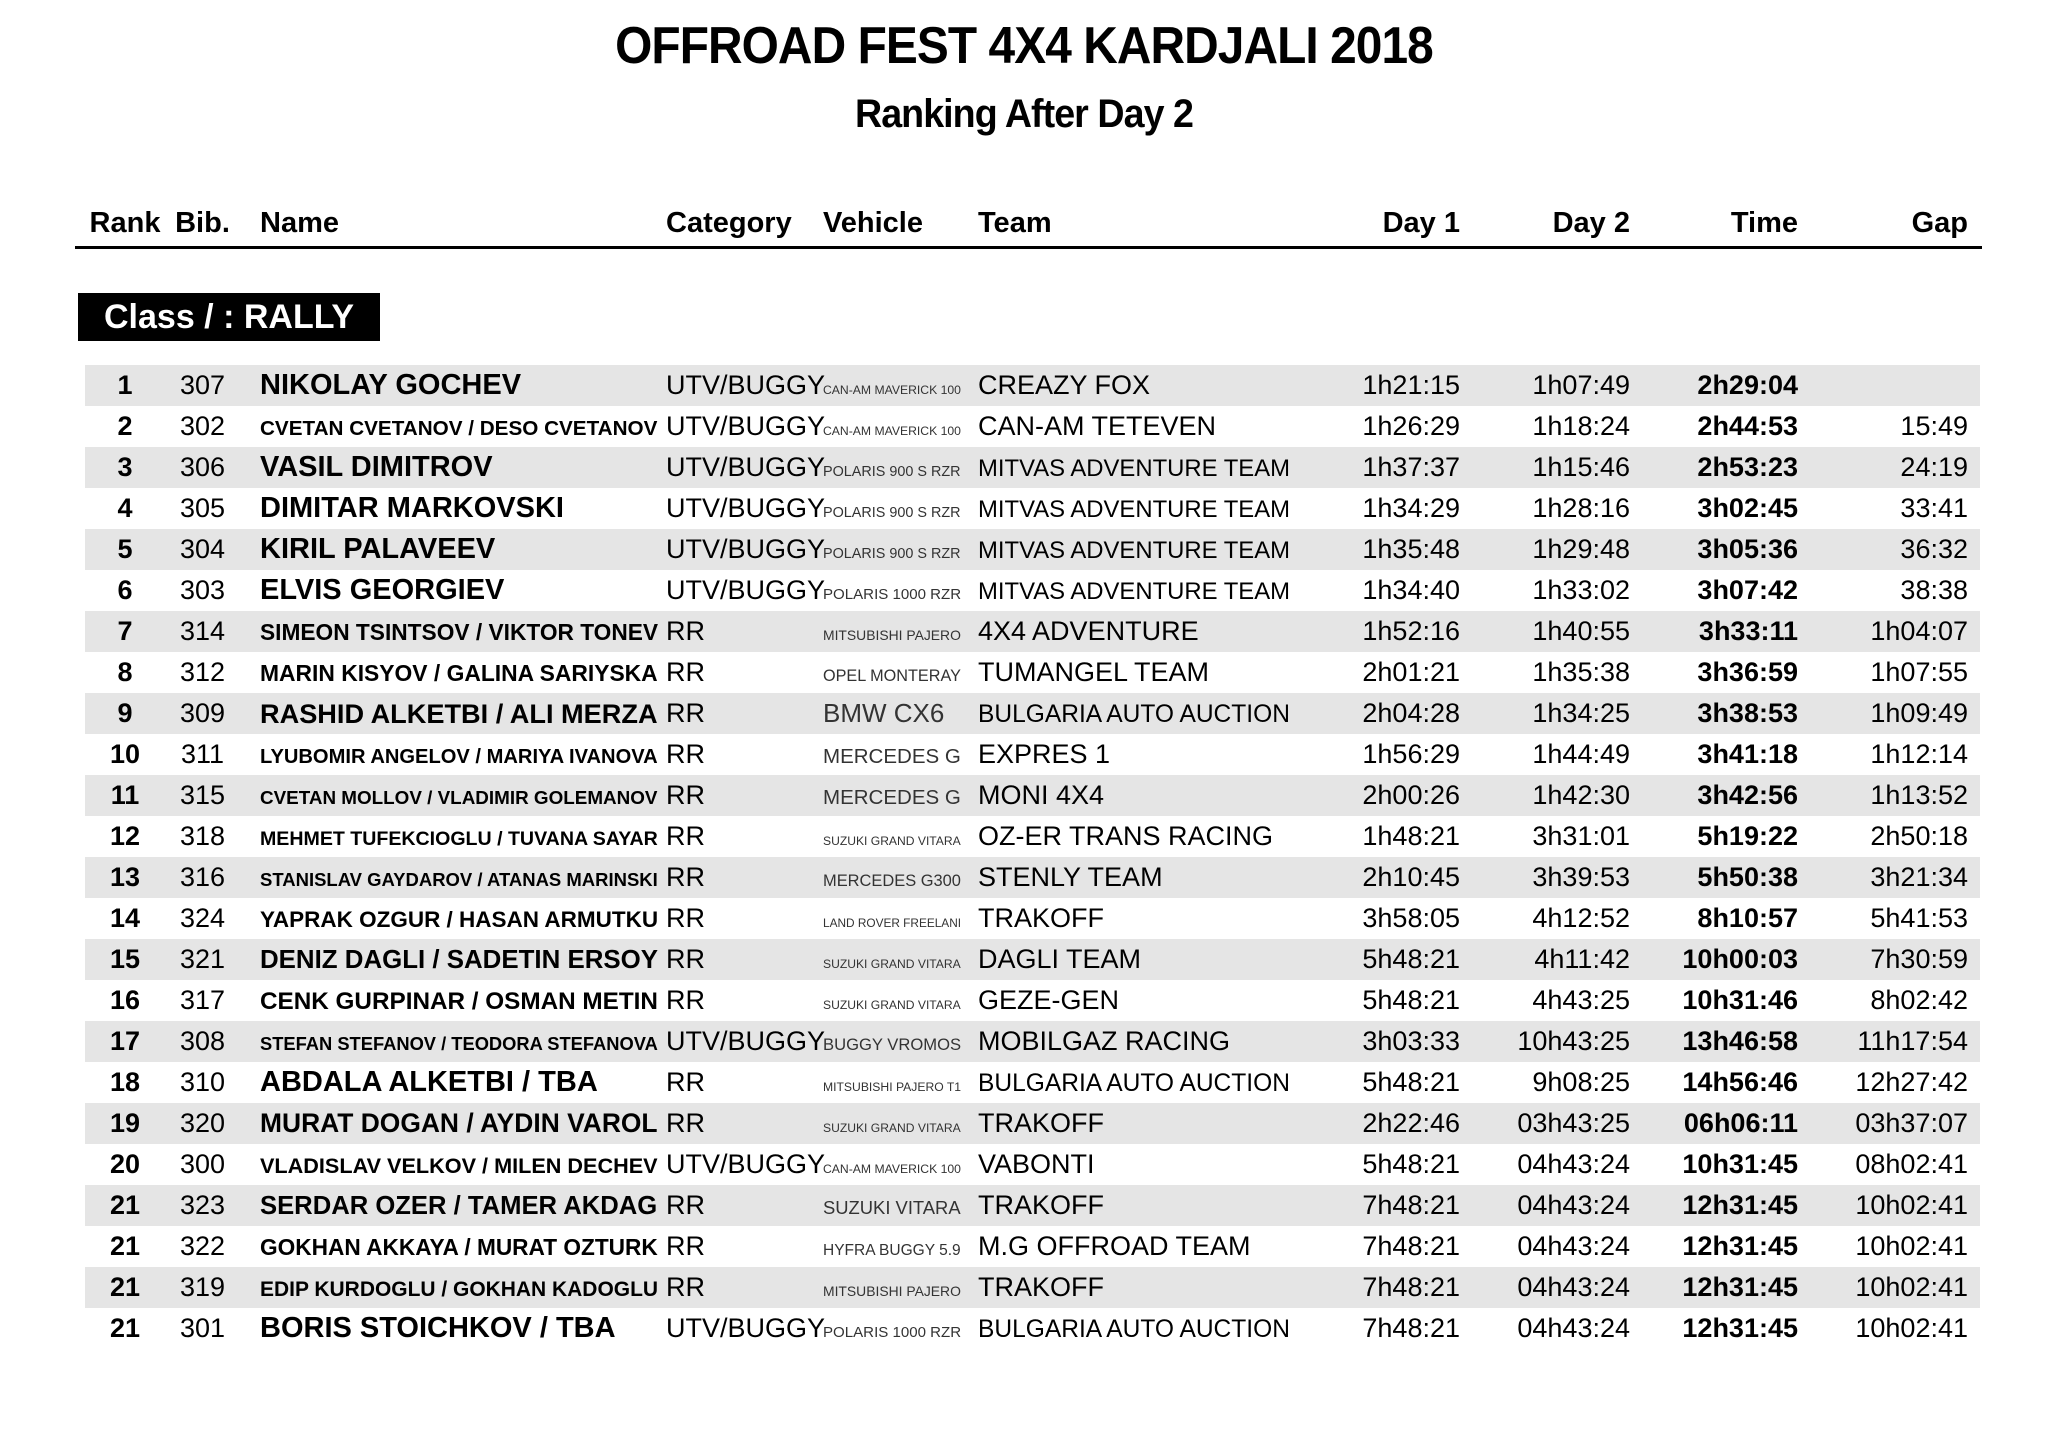  What do you see at coordinates (1411, 1205) in the screenshot?
I see `day1-cell: 7h48:21` at bounding box center [1411, 1205].